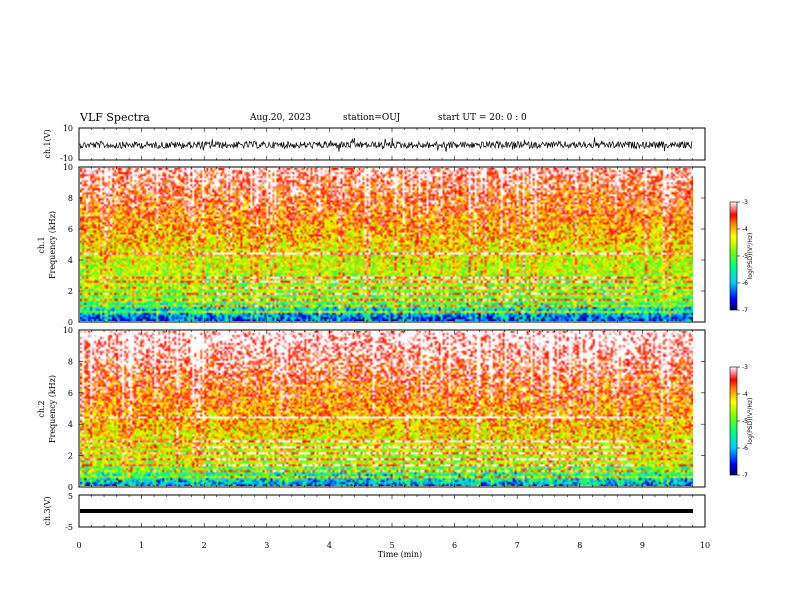 Image resolution: width=792 pixels, height=612 pixels. Describe the element at coordinates (517, 545) in the screenshot. I see `x-tick-label: 7` at that location.